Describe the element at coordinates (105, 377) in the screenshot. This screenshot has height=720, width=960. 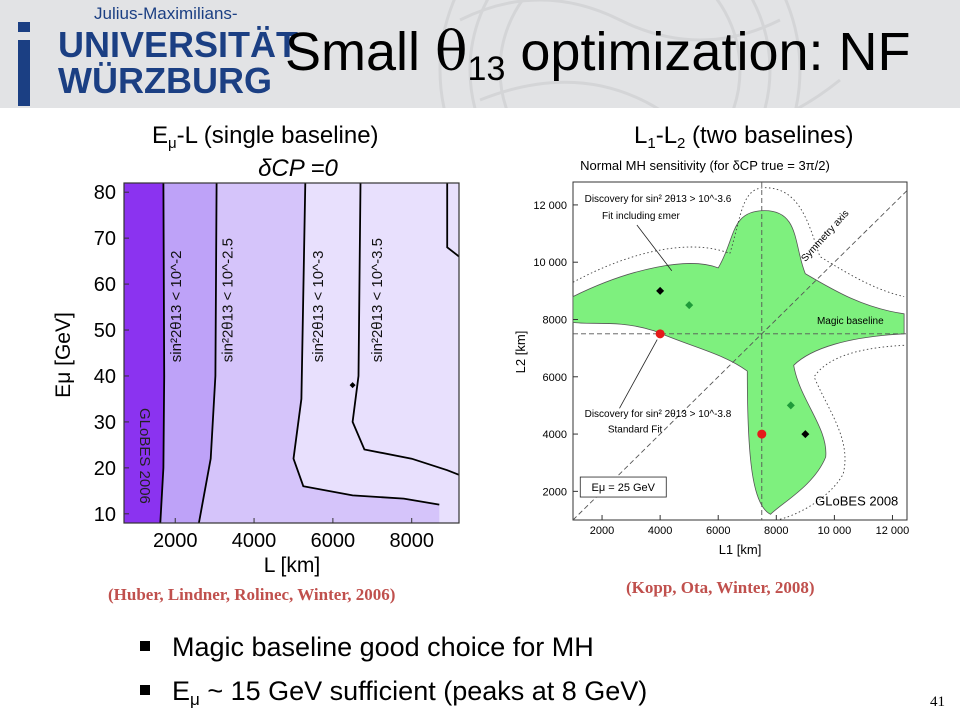
I see `left-ytick-label: 40` at that location.